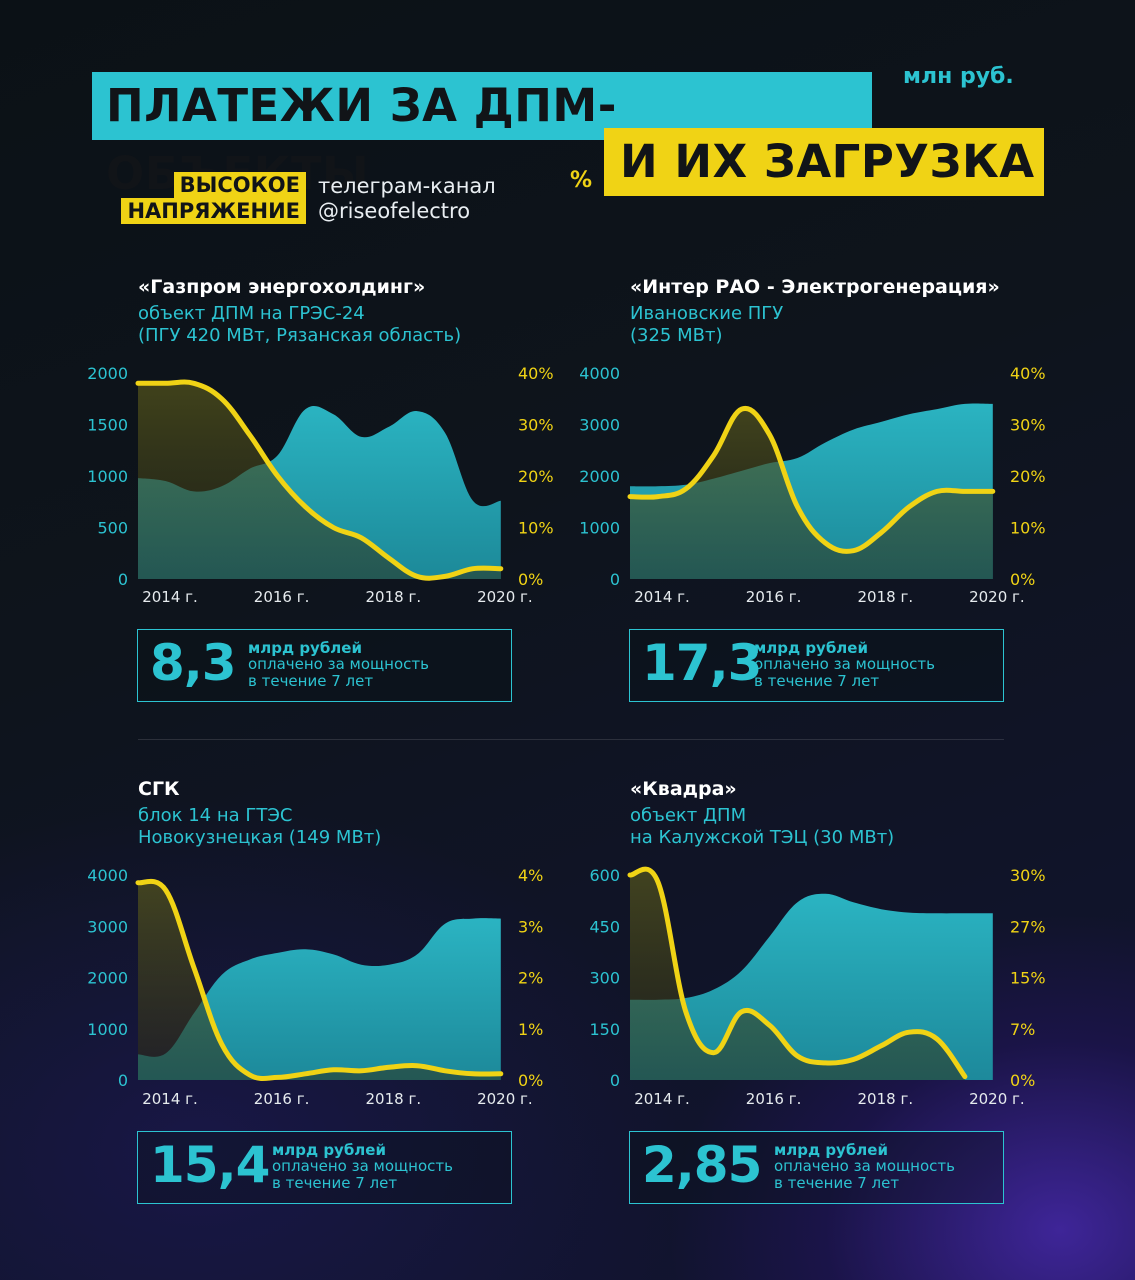 The height and width of the screenshot is (1280, 1135). Describe the element at coordinates (1028, 926) in the screenshot. I see `right-axis-tick: 27%` at that location.